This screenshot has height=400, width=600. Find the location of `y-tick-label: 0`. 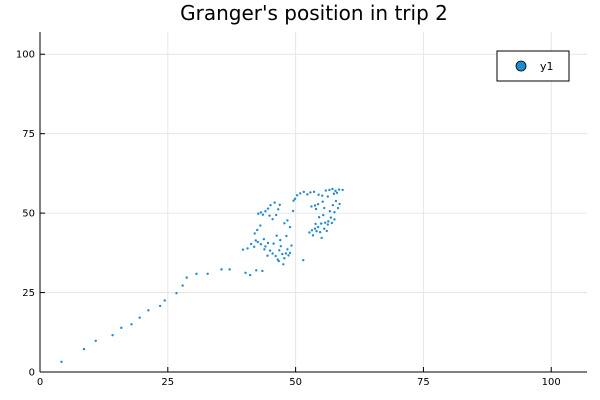

y-tick-label: 0 is located at coordinates (32, 373).